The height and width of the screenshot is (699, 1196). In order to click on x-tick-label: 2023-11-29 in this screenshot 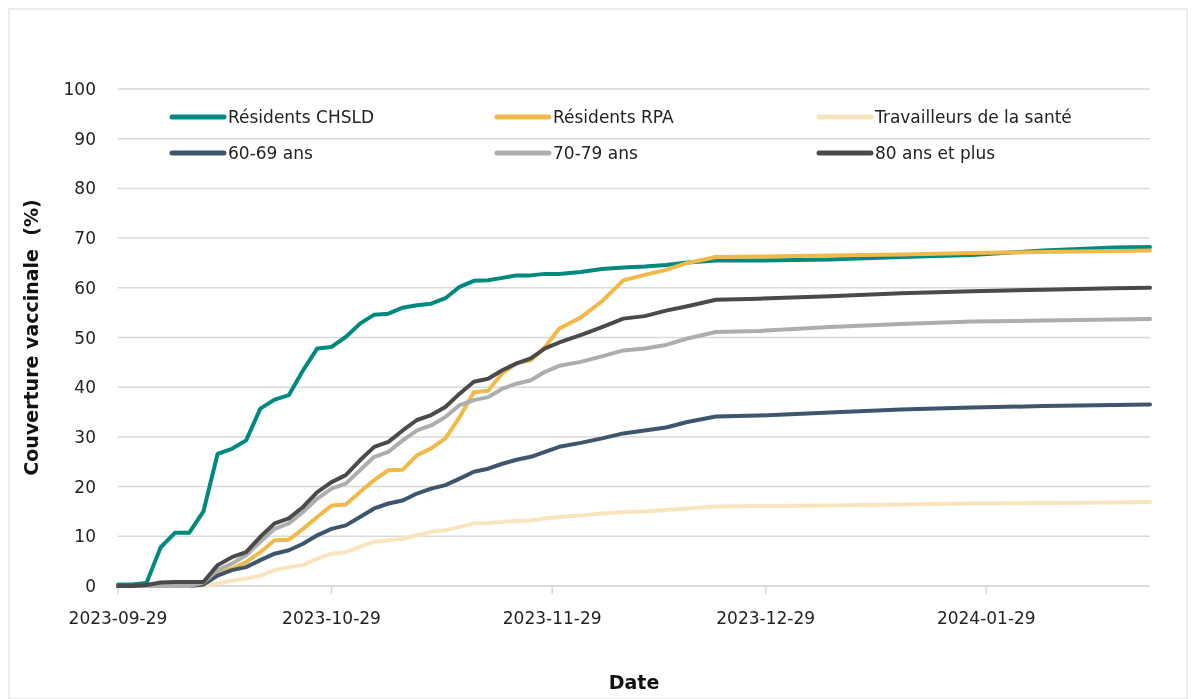, I will do `click(552, 618)`.